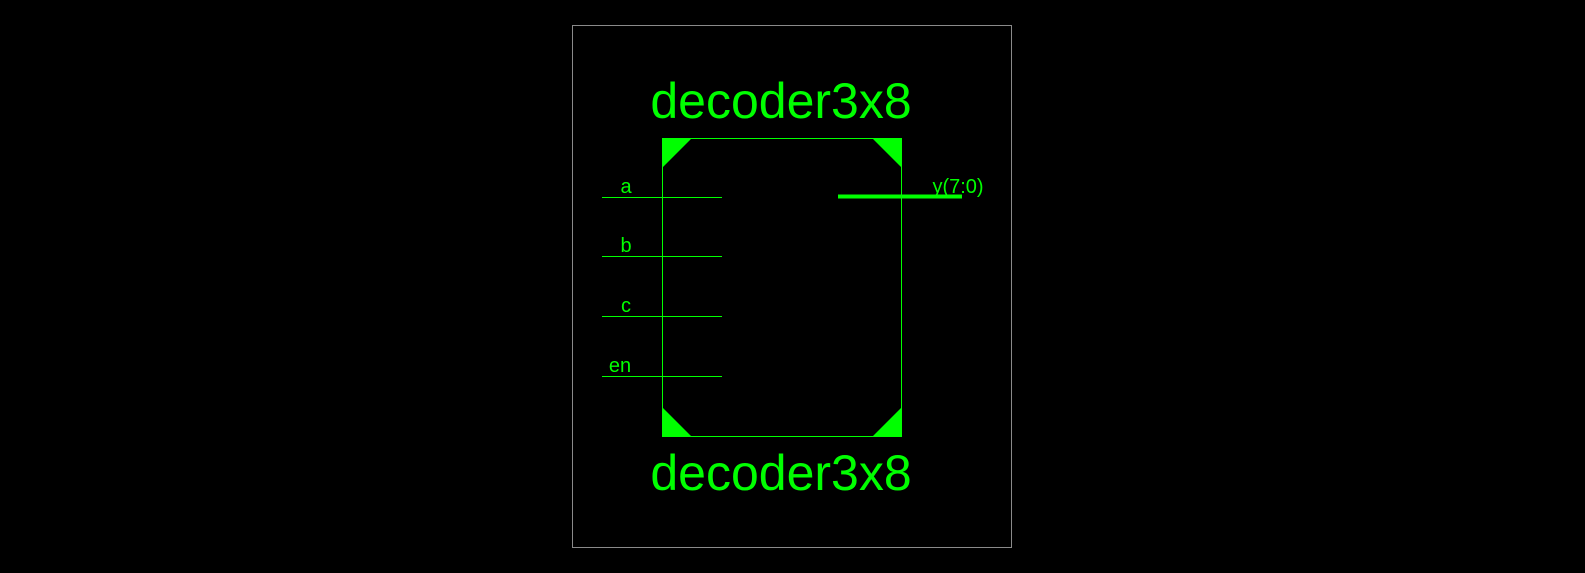 Image resolution: width=1585 pixels, height=573 pixels. What do you see at coordinates (662, 366) in the screenshot?
I see `input-pin-en: en` at bounding box center [662, 366].